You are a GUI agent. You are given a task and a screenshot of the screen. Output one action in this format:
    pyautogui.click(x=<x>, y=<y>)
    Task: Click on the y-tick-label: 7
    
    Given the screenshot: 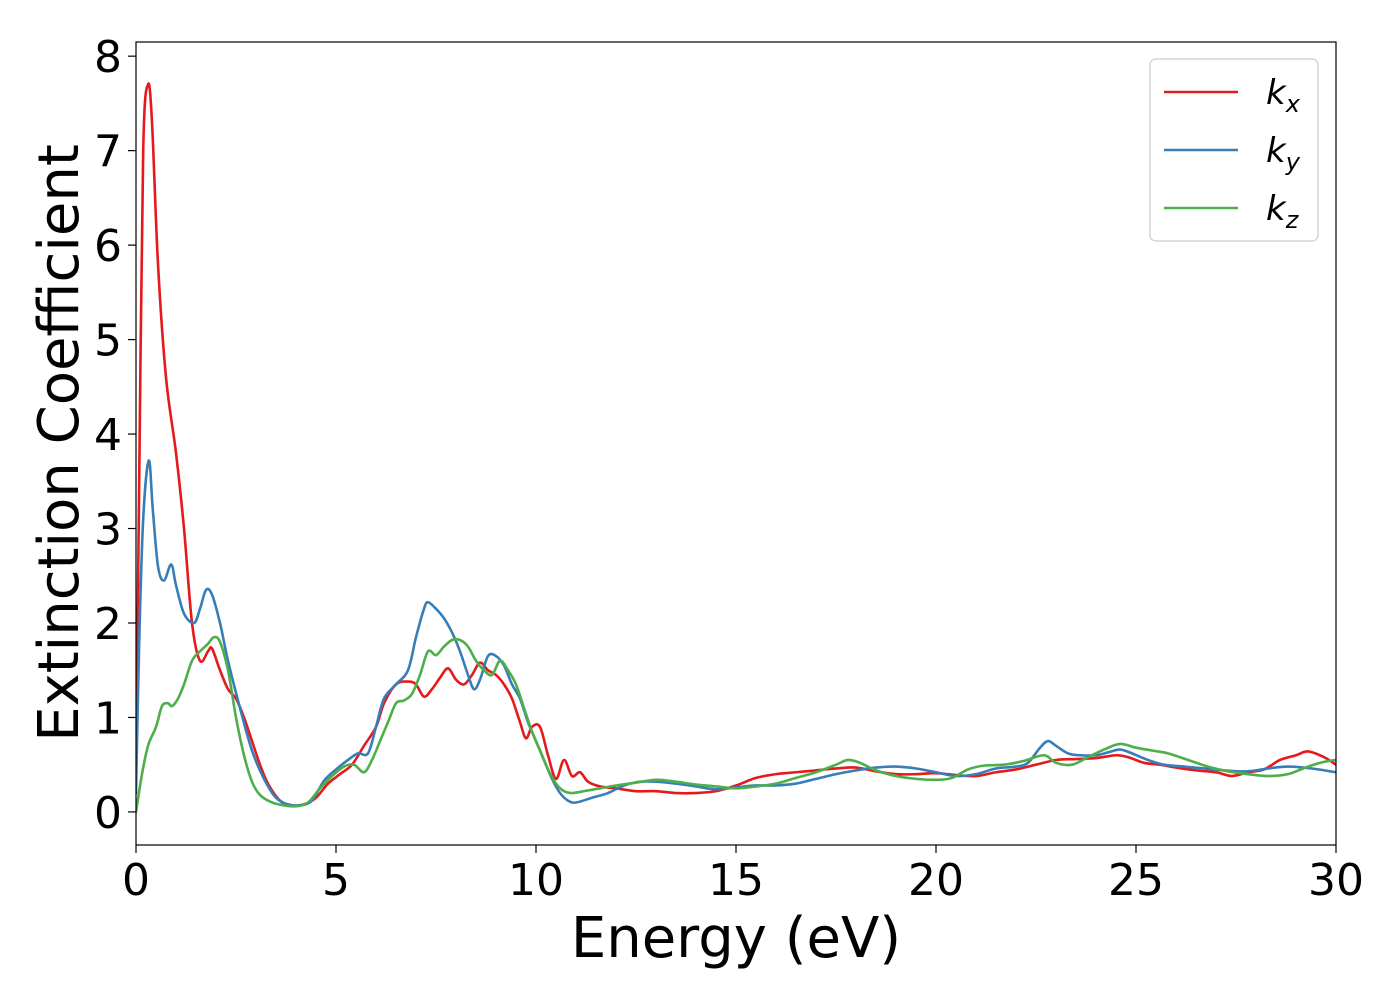 What is the action you would take?
    pyautogui.click(x=108, y=152)
    